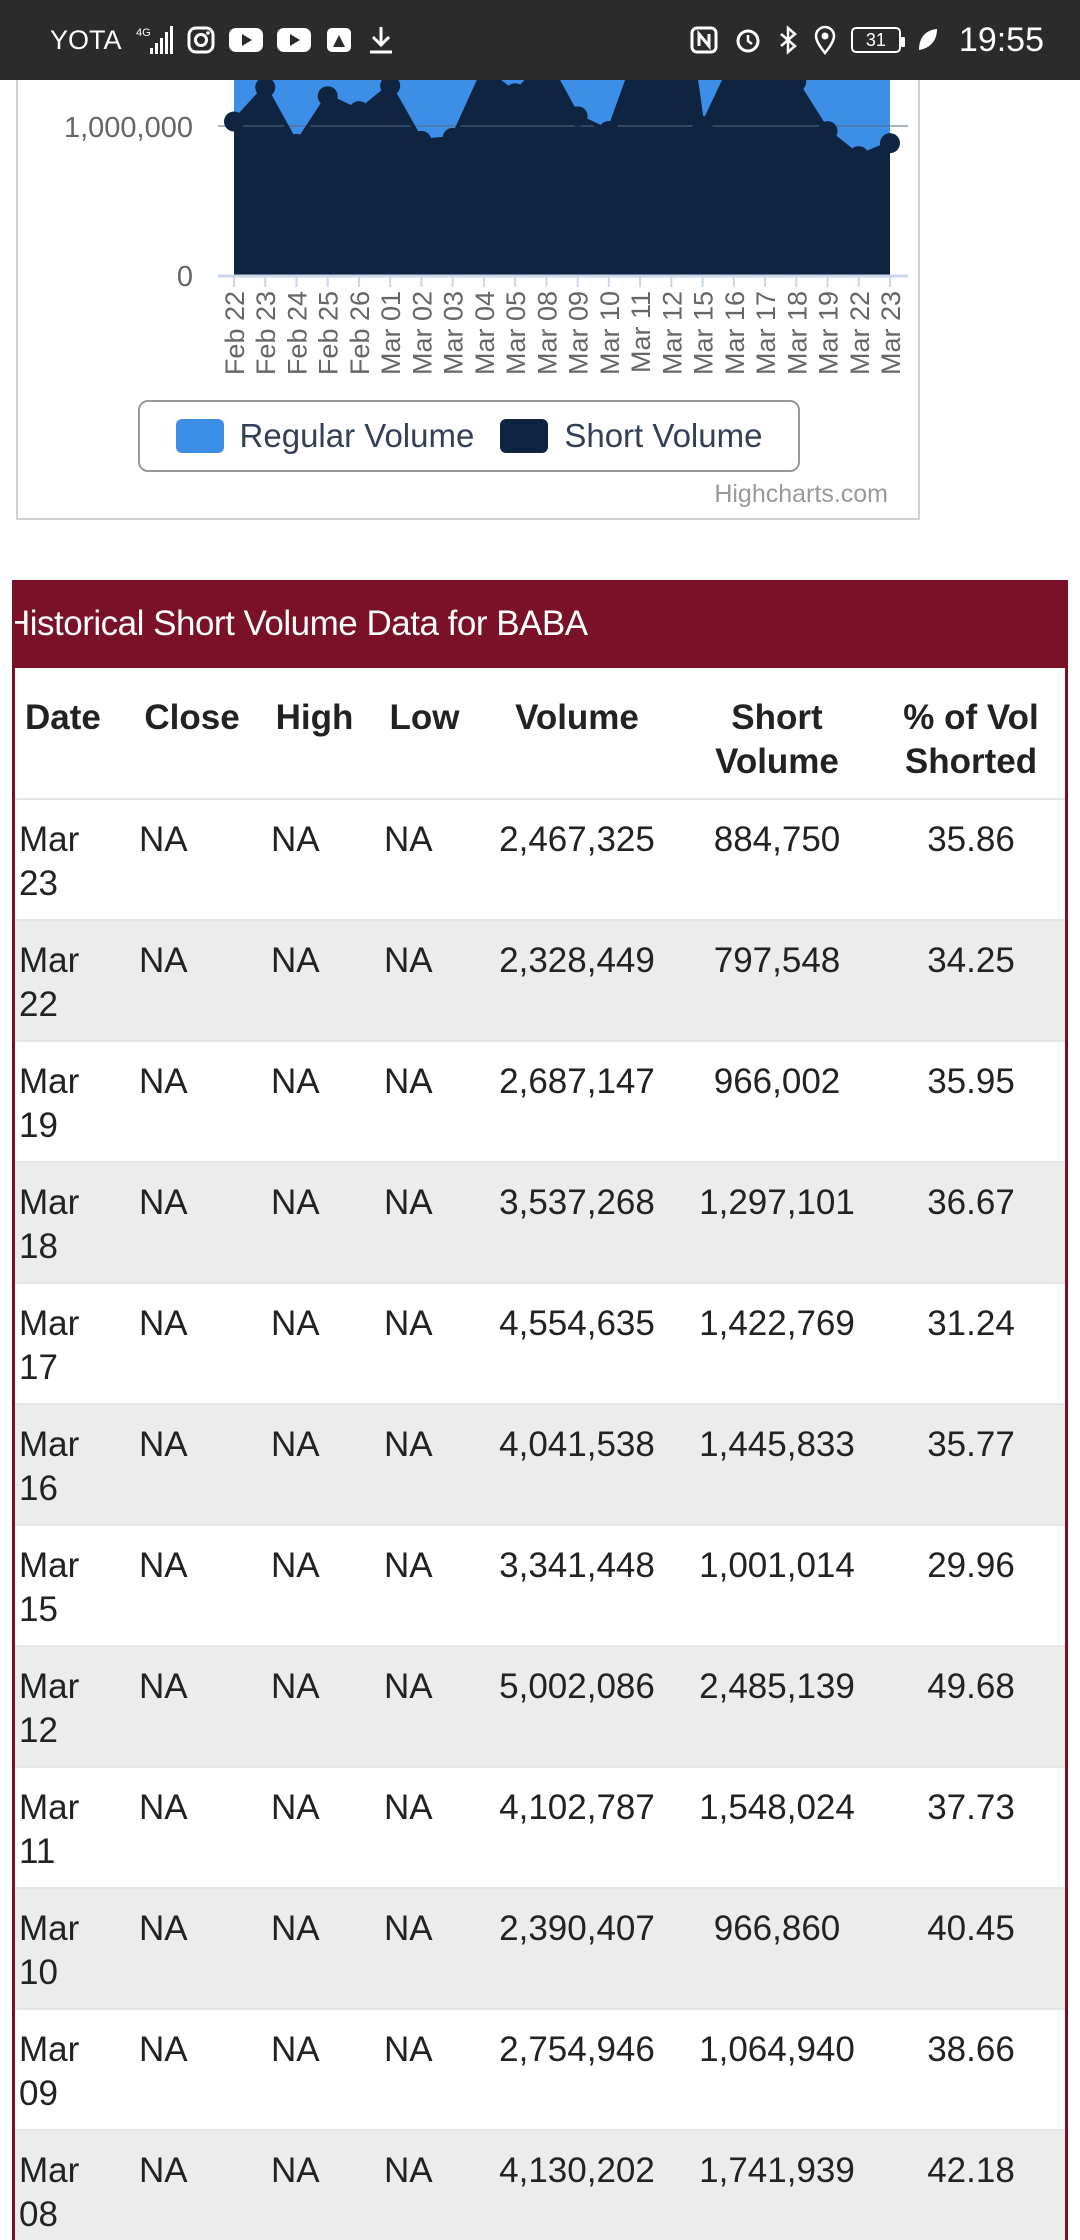  Describe the element at coordinates (735, 333) in the screenshot. I see `x-tick-label: Mar 16` at that location.